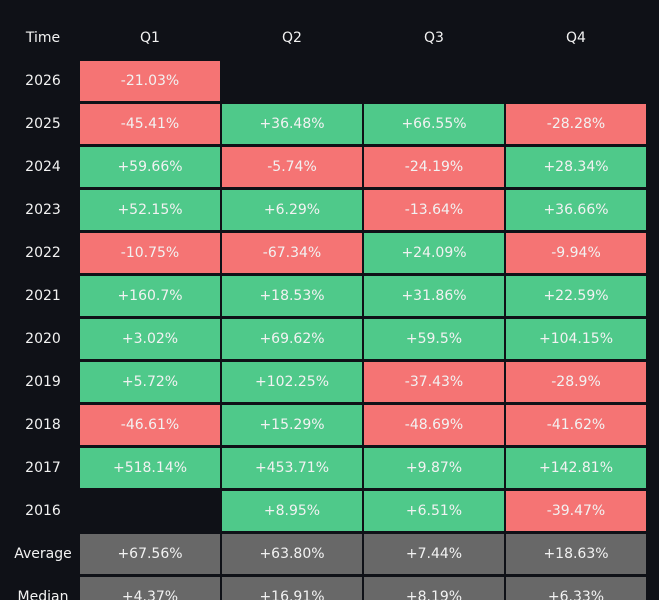 The height and width of the screenshot is (600, 659). Describe the element at coordinates (43, 296) in the screenshot. I see `row-label: 2021` at that location.